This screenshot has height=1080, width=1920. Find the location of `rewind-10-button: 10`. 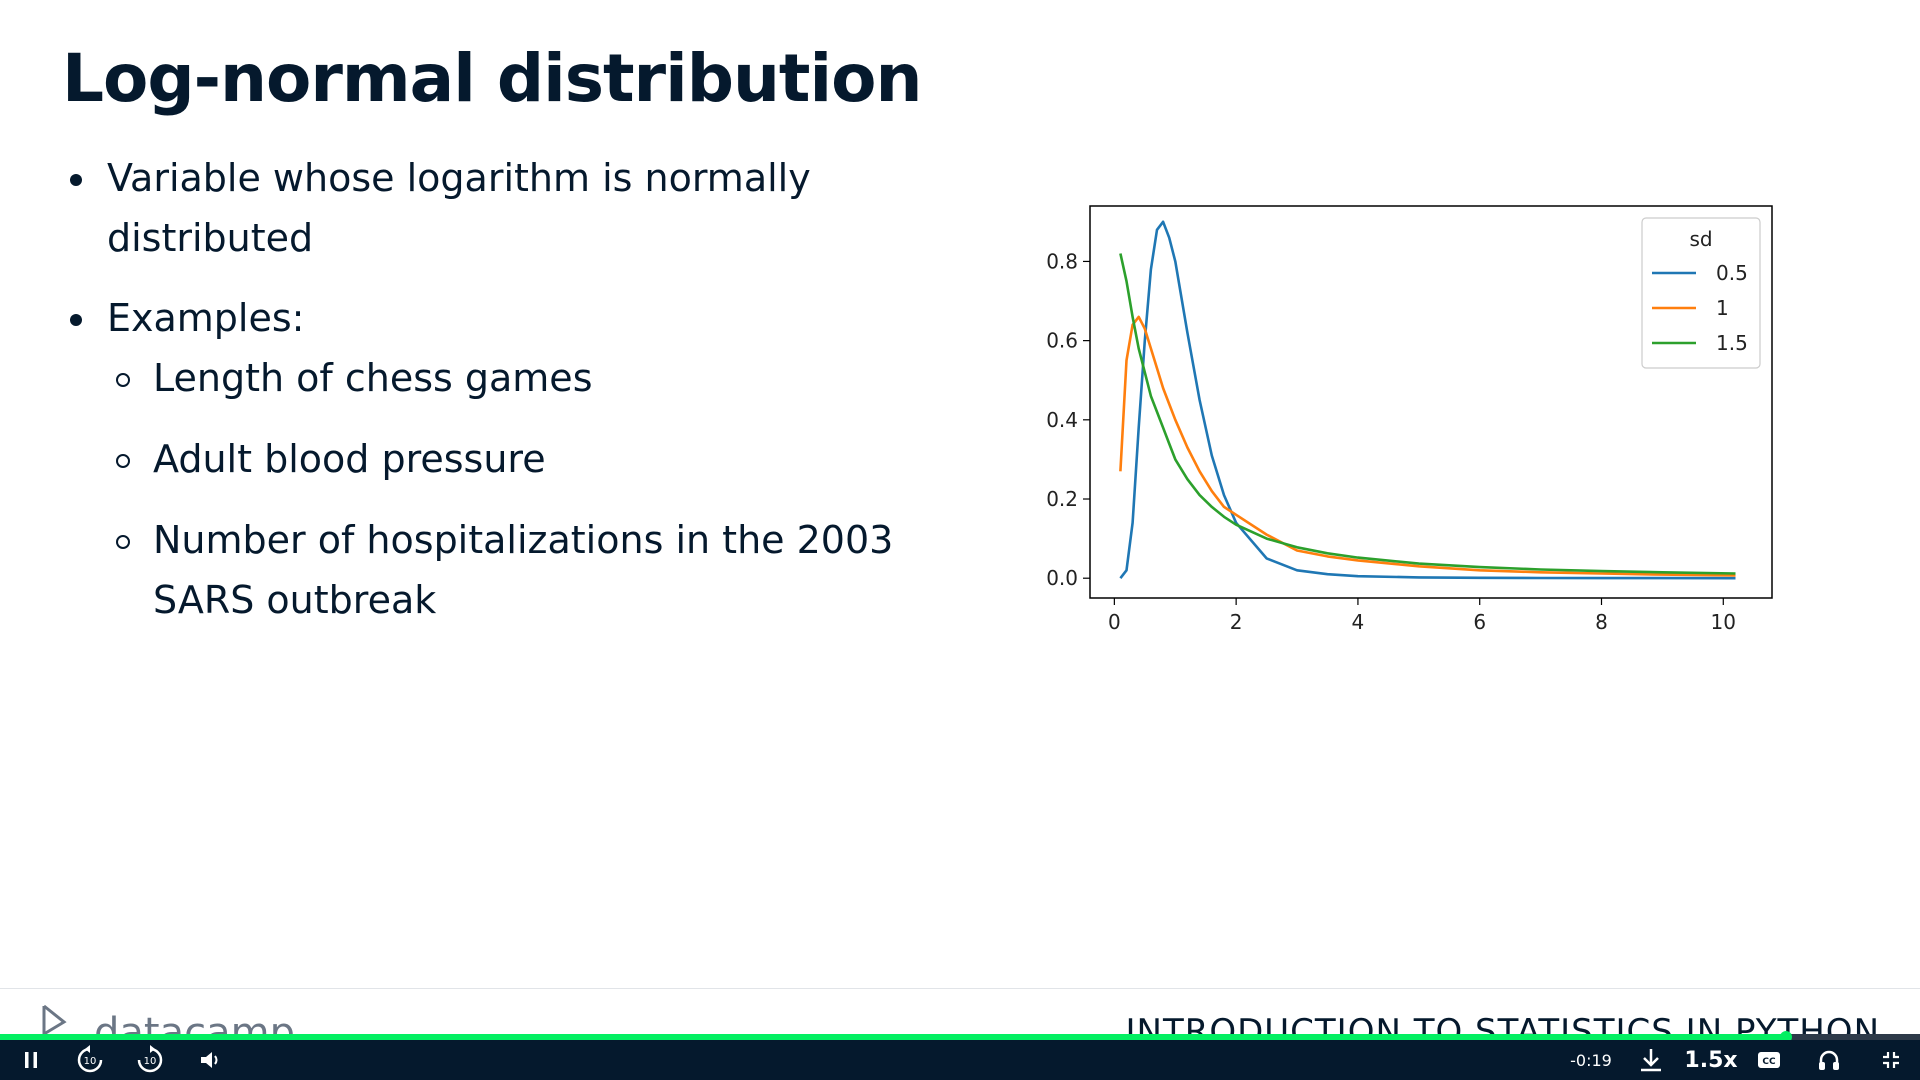

rewind-10-button: 10 is located at coordinates (90, 1060).